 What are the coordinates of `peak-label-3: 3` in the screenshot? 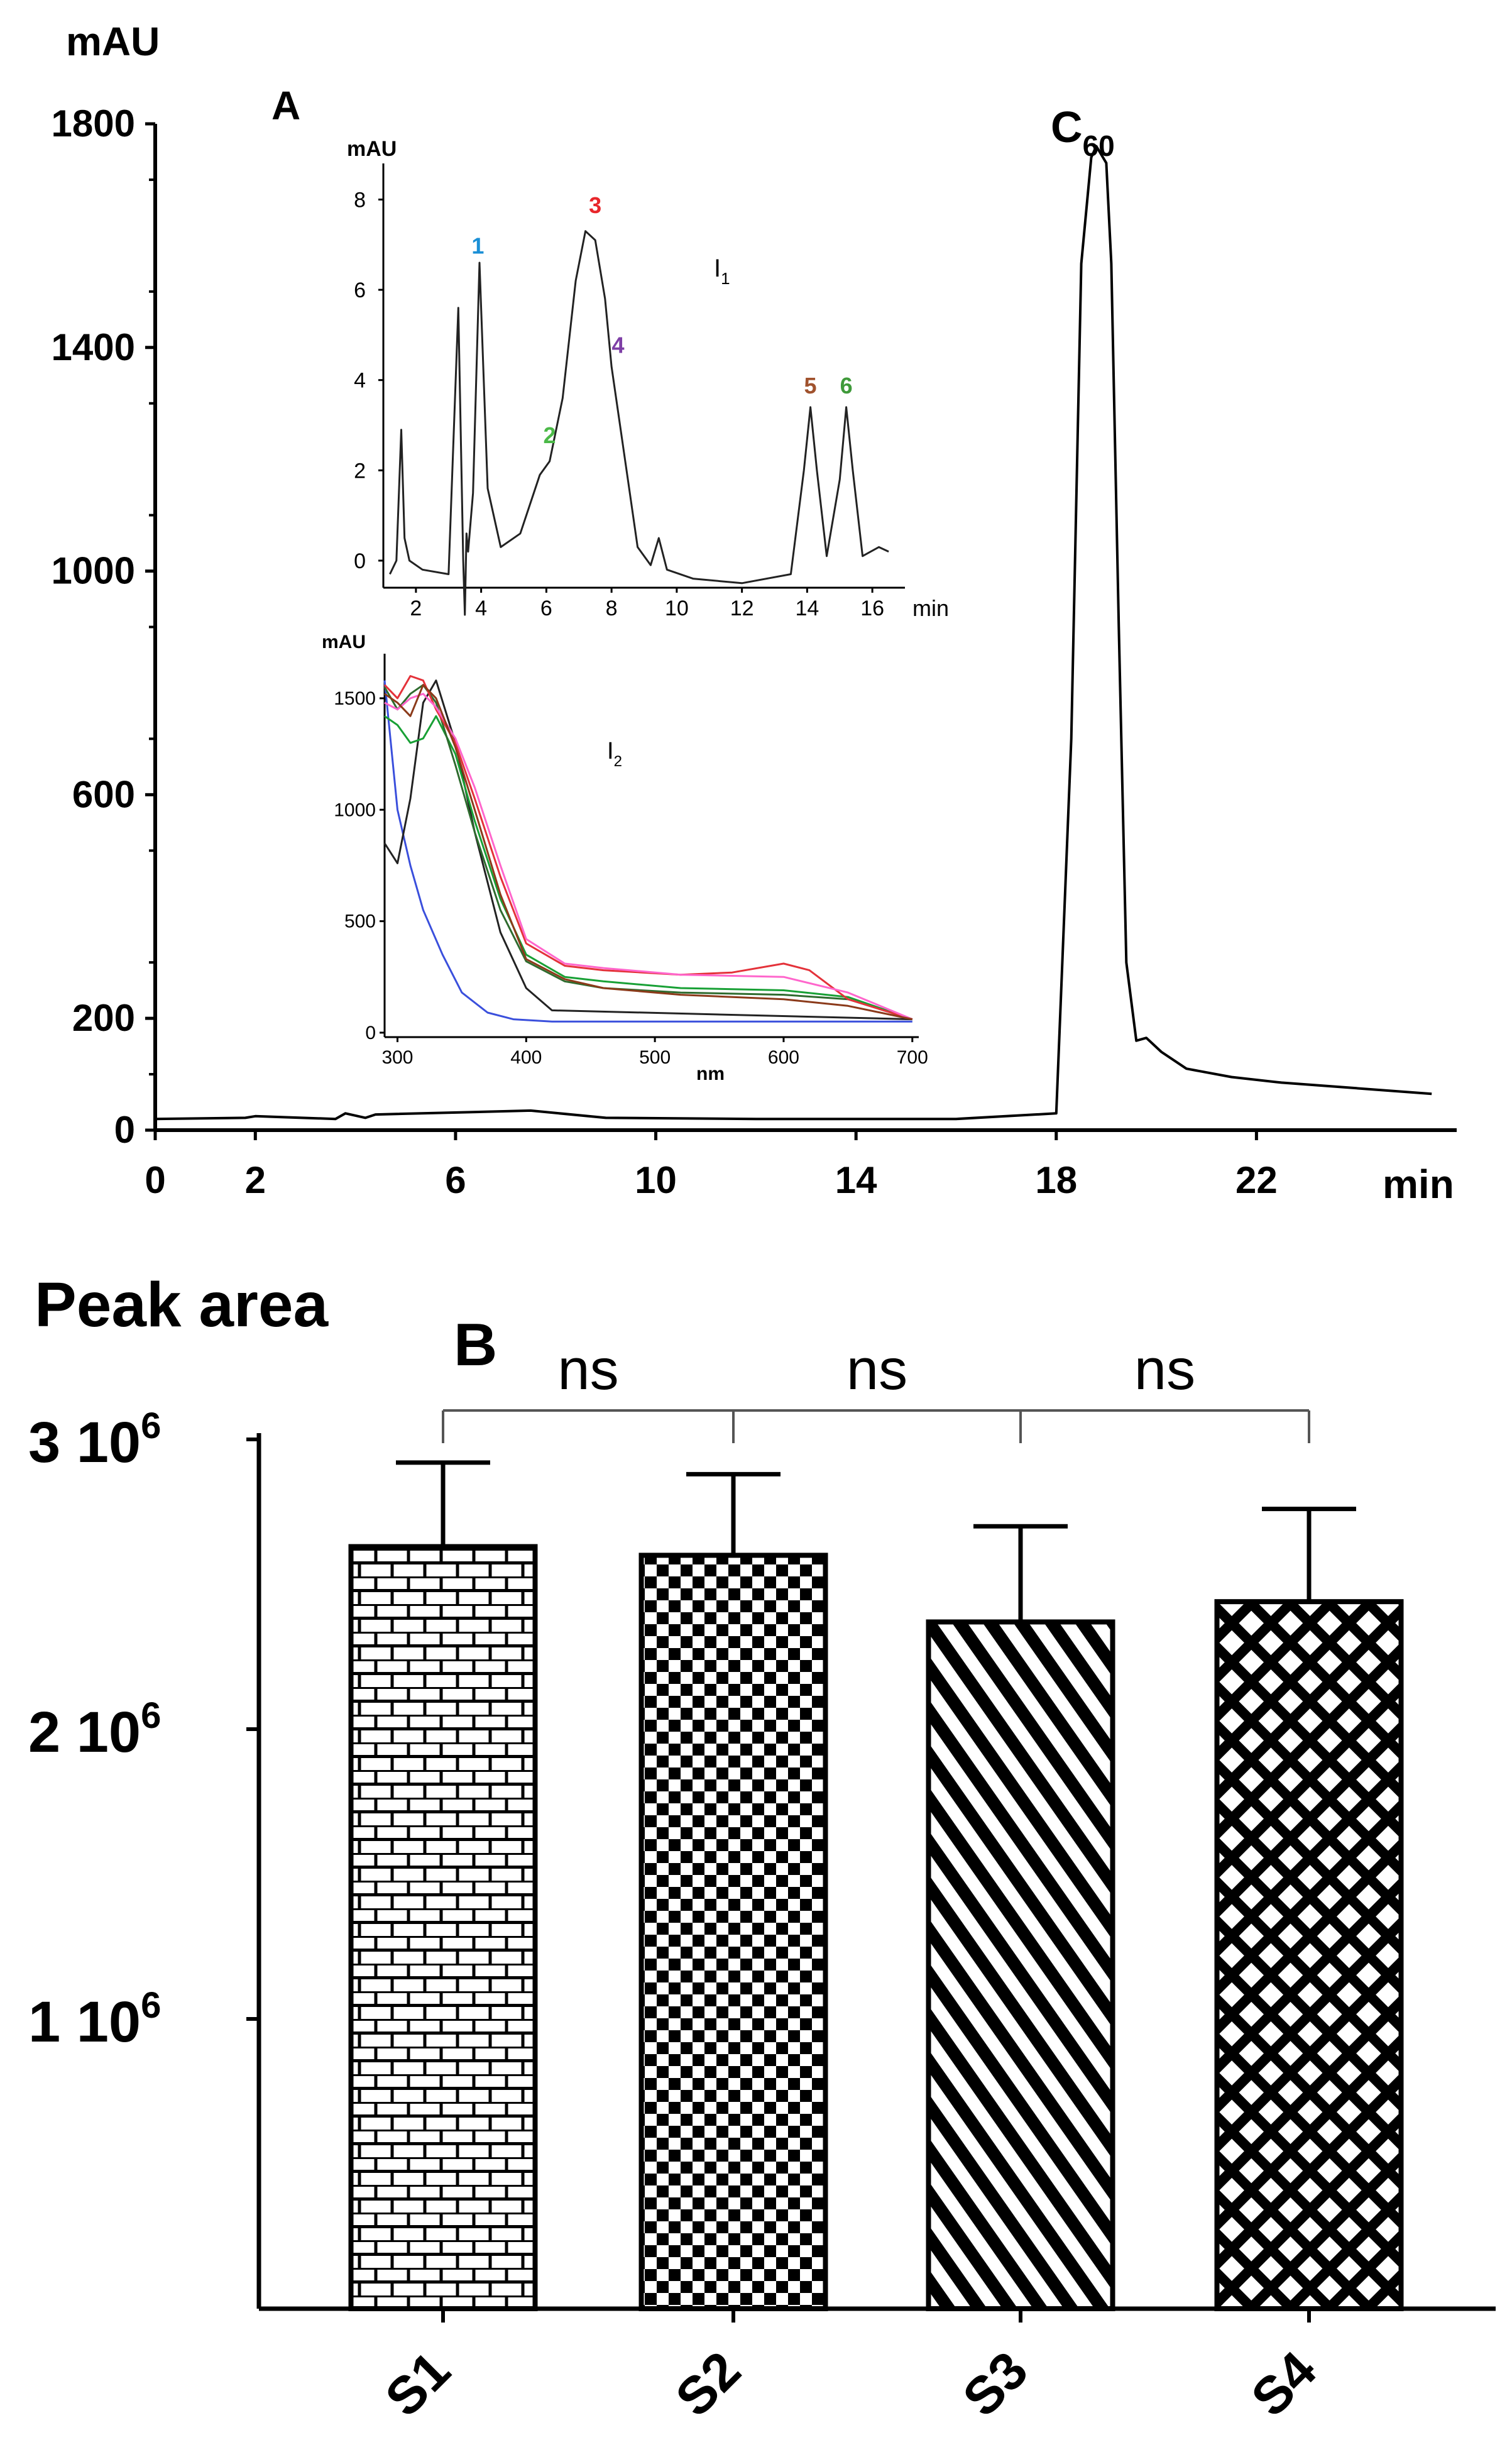 It's located at (595, 205).